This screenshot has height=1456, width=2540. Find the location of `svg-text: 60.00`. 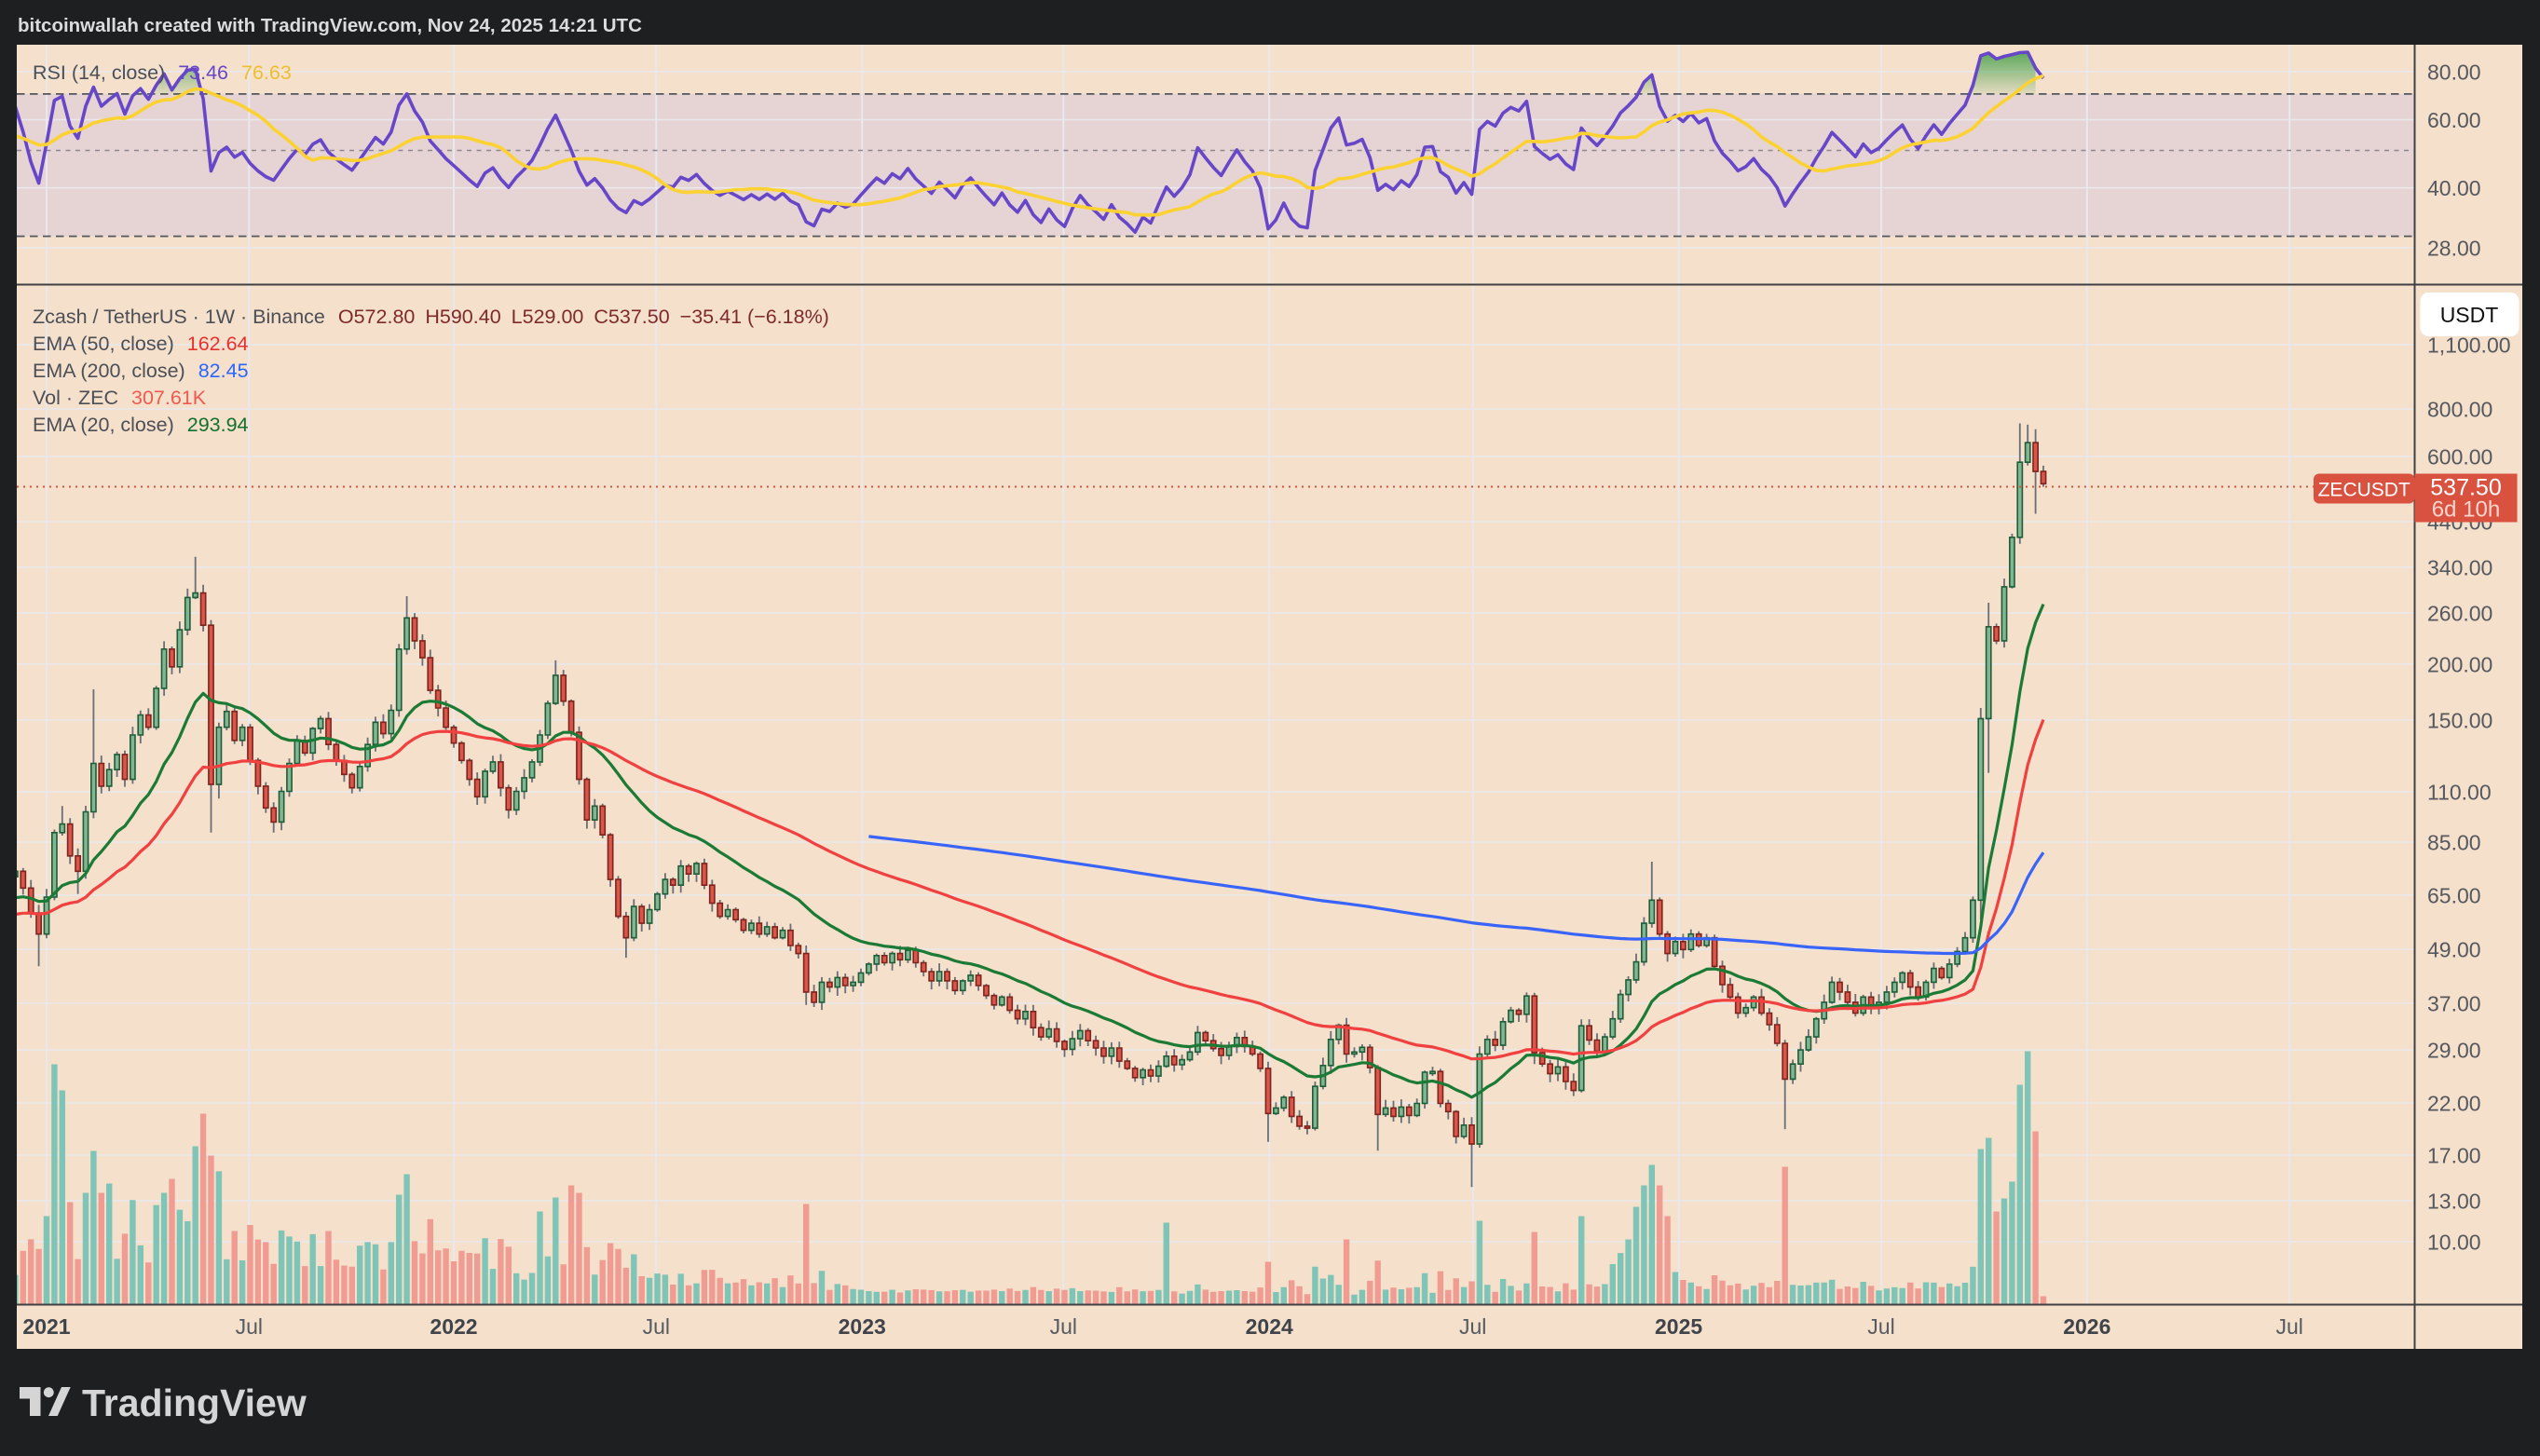

svg-text: 60.00 is located at coordinates (2454, 120).